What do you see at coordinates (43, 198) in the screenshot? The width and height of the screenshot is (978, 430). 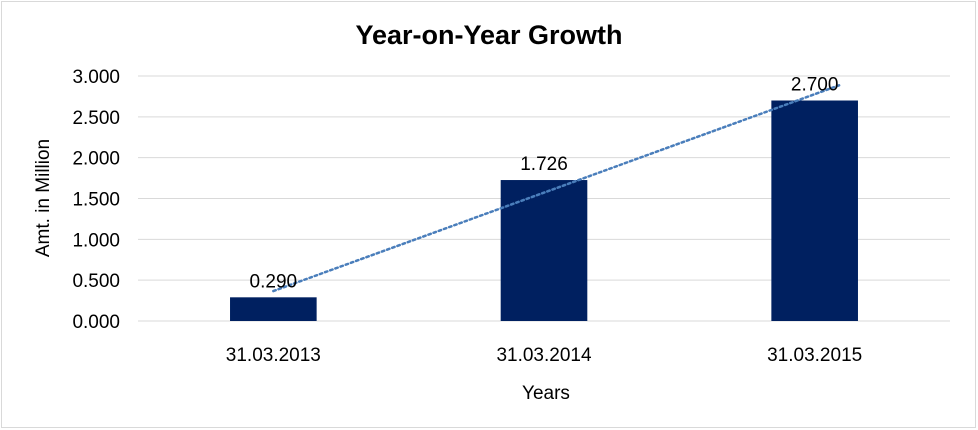 I see `y-axis-label: Amt. in Million` at bounding box center [43, 198].